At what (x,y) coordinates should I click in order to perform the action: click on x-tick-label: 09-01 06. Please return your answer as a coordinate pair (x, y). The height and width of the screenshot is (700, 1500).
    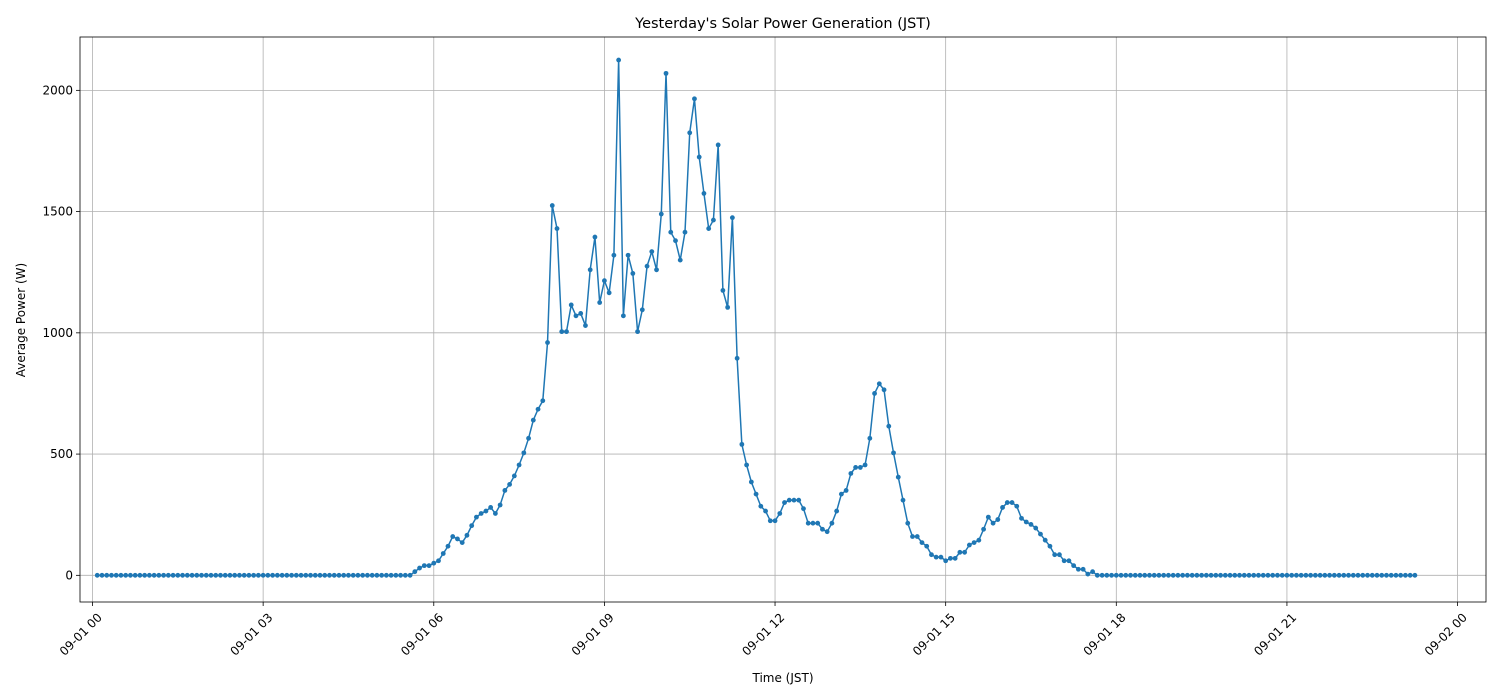
    Looking at the image, I should click on (422, 634).